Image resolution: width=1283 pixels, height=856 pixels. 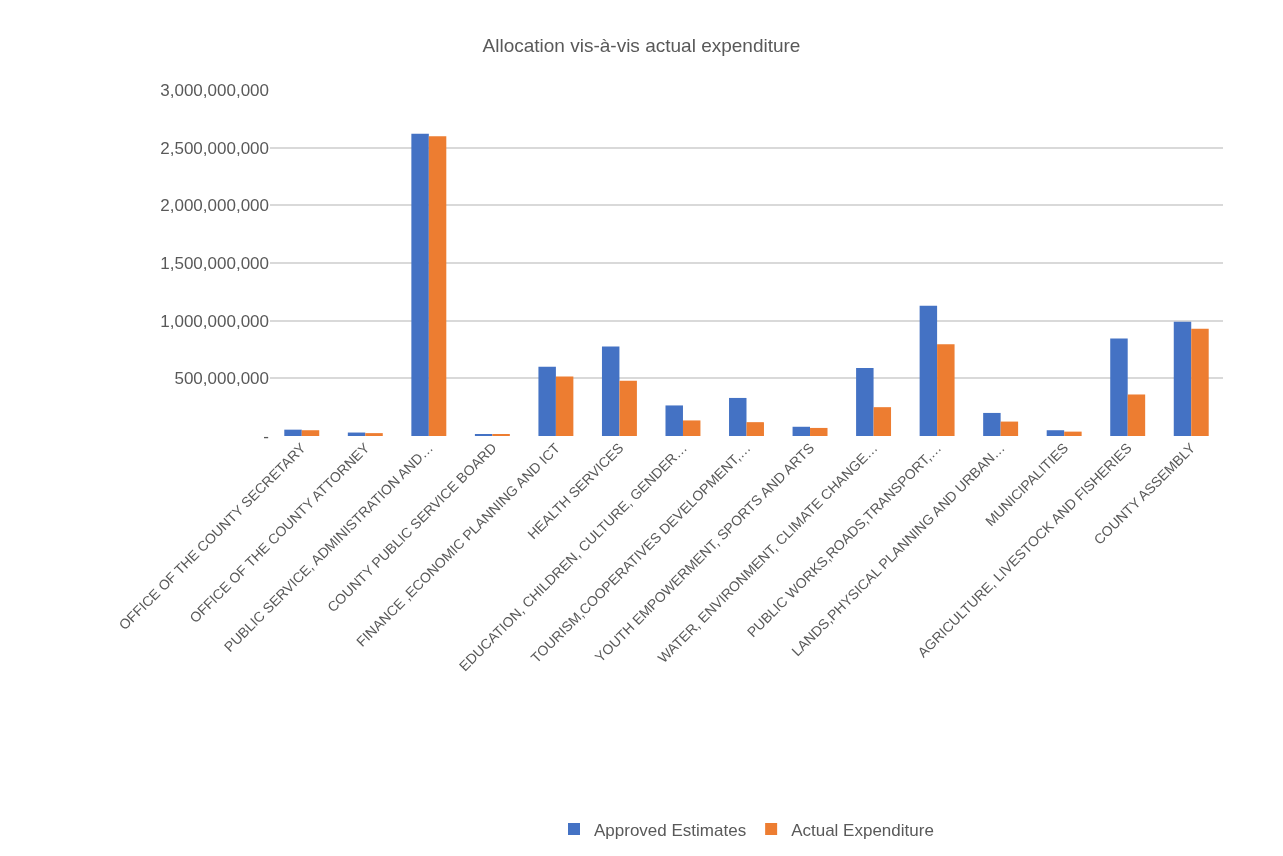 What do you see at coordinates (214, 148) in the screenshot?
I see `y-tick-label: 2,500,000,000` at bounding box center [214, 148].